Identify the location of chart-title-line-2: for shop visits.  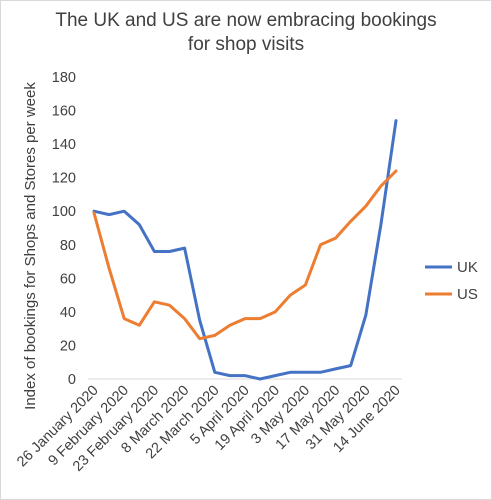
(246, 44).